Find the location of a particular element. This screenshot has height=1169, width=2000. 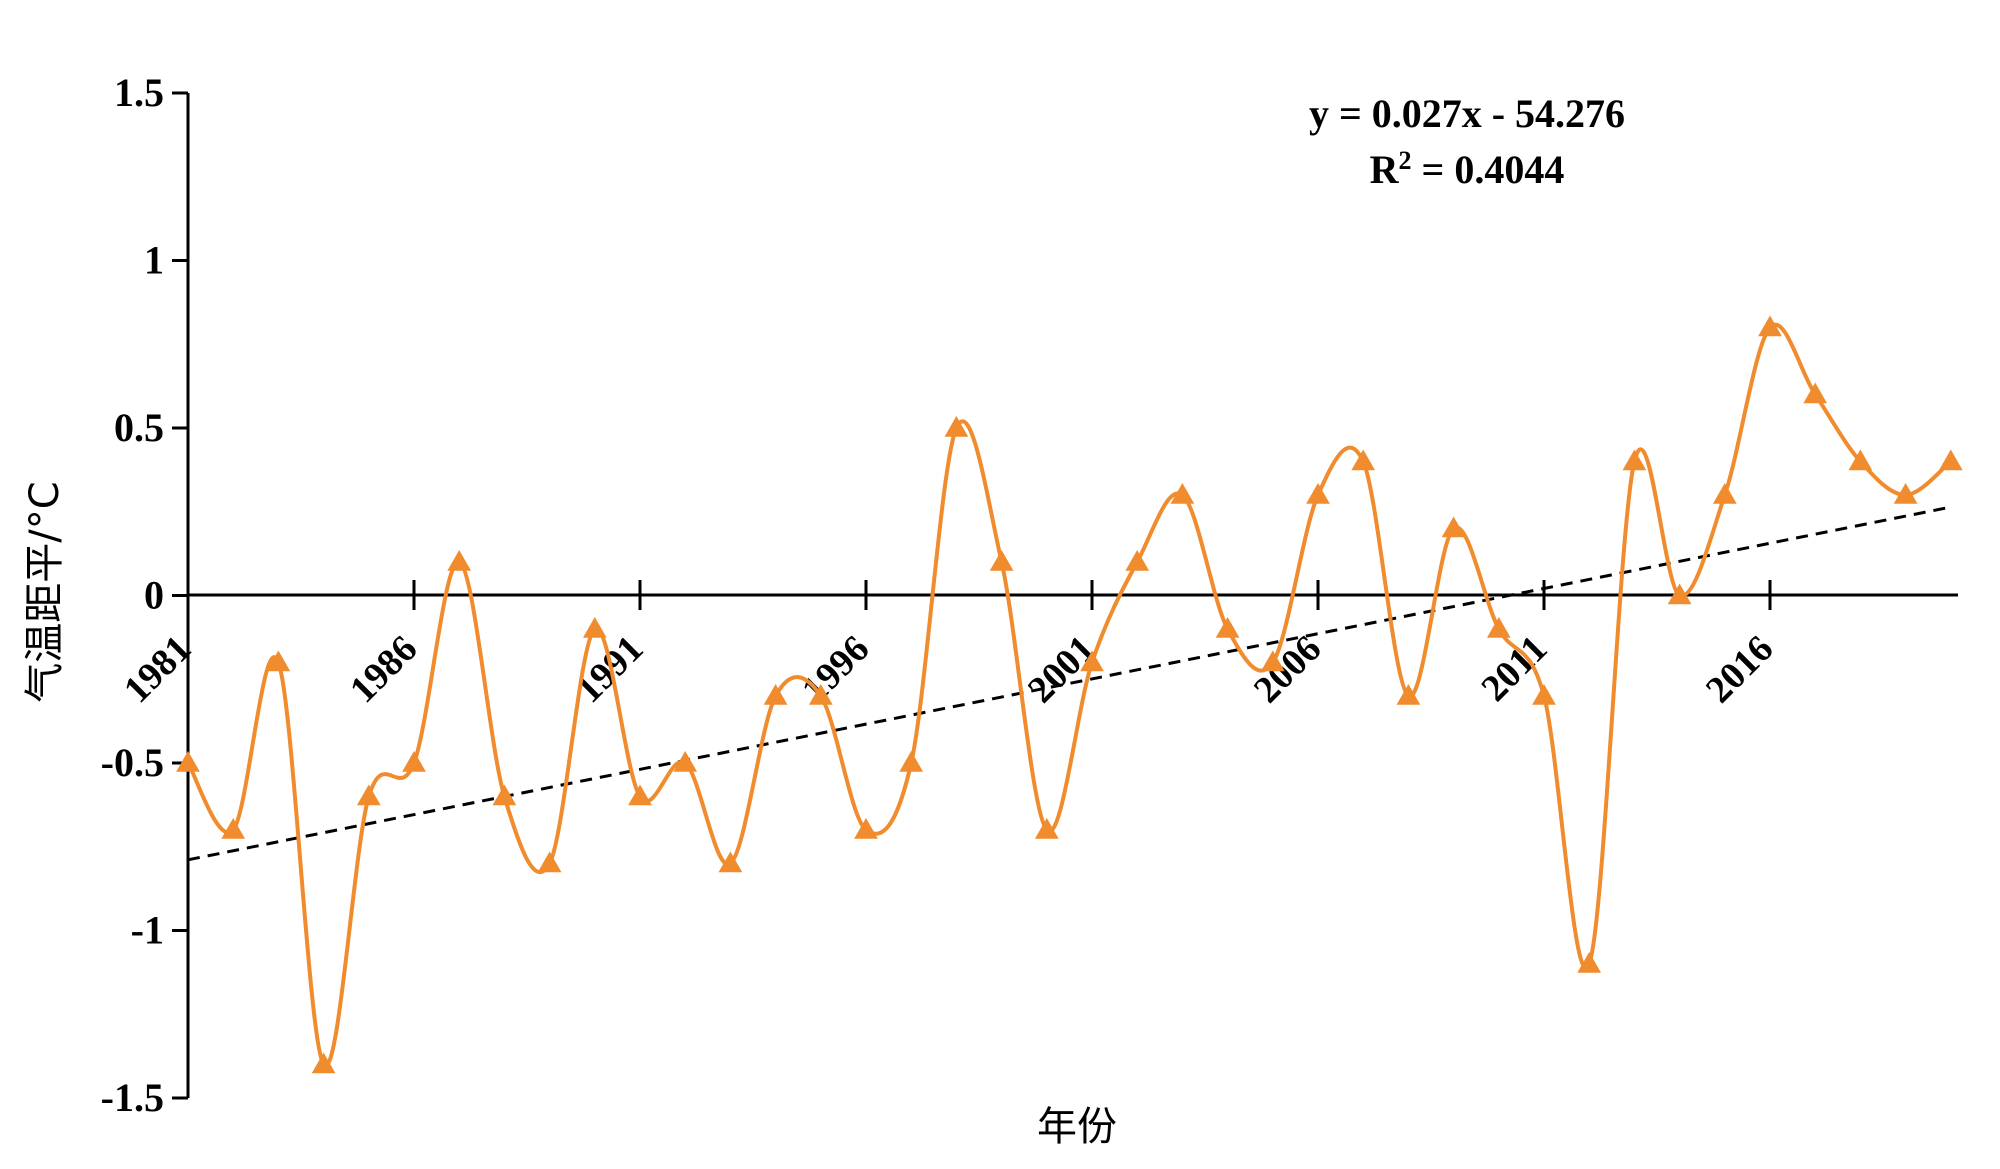

x-tick-label: 2016 is located at coordinates (1739, 669).